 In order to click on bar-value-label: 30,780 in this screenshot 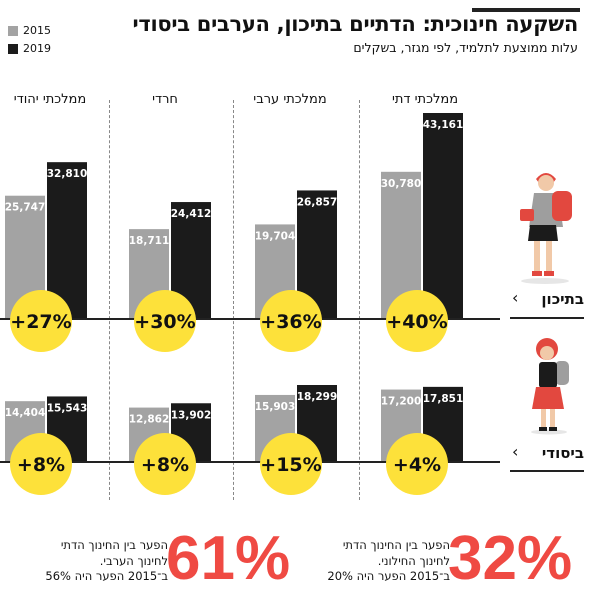, I will do `click(401, 184)`.